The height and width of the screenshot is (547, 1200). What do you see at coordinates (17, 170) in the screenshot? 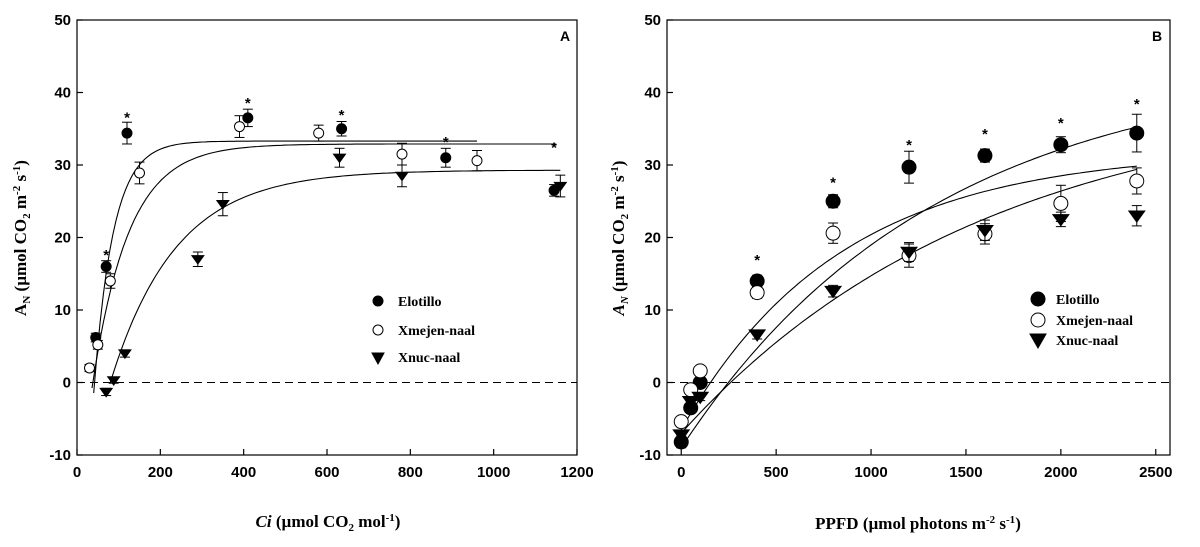
I see `panel-a-y-title-sup2: -1` at bounding box center [17, 170].